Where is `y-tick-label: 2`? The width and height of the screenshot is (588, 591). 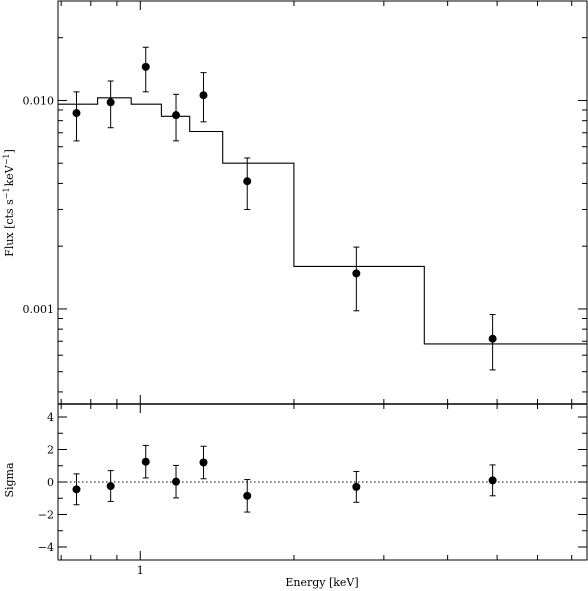 y-tick-label: 2 is located at coordinates (50, 450).